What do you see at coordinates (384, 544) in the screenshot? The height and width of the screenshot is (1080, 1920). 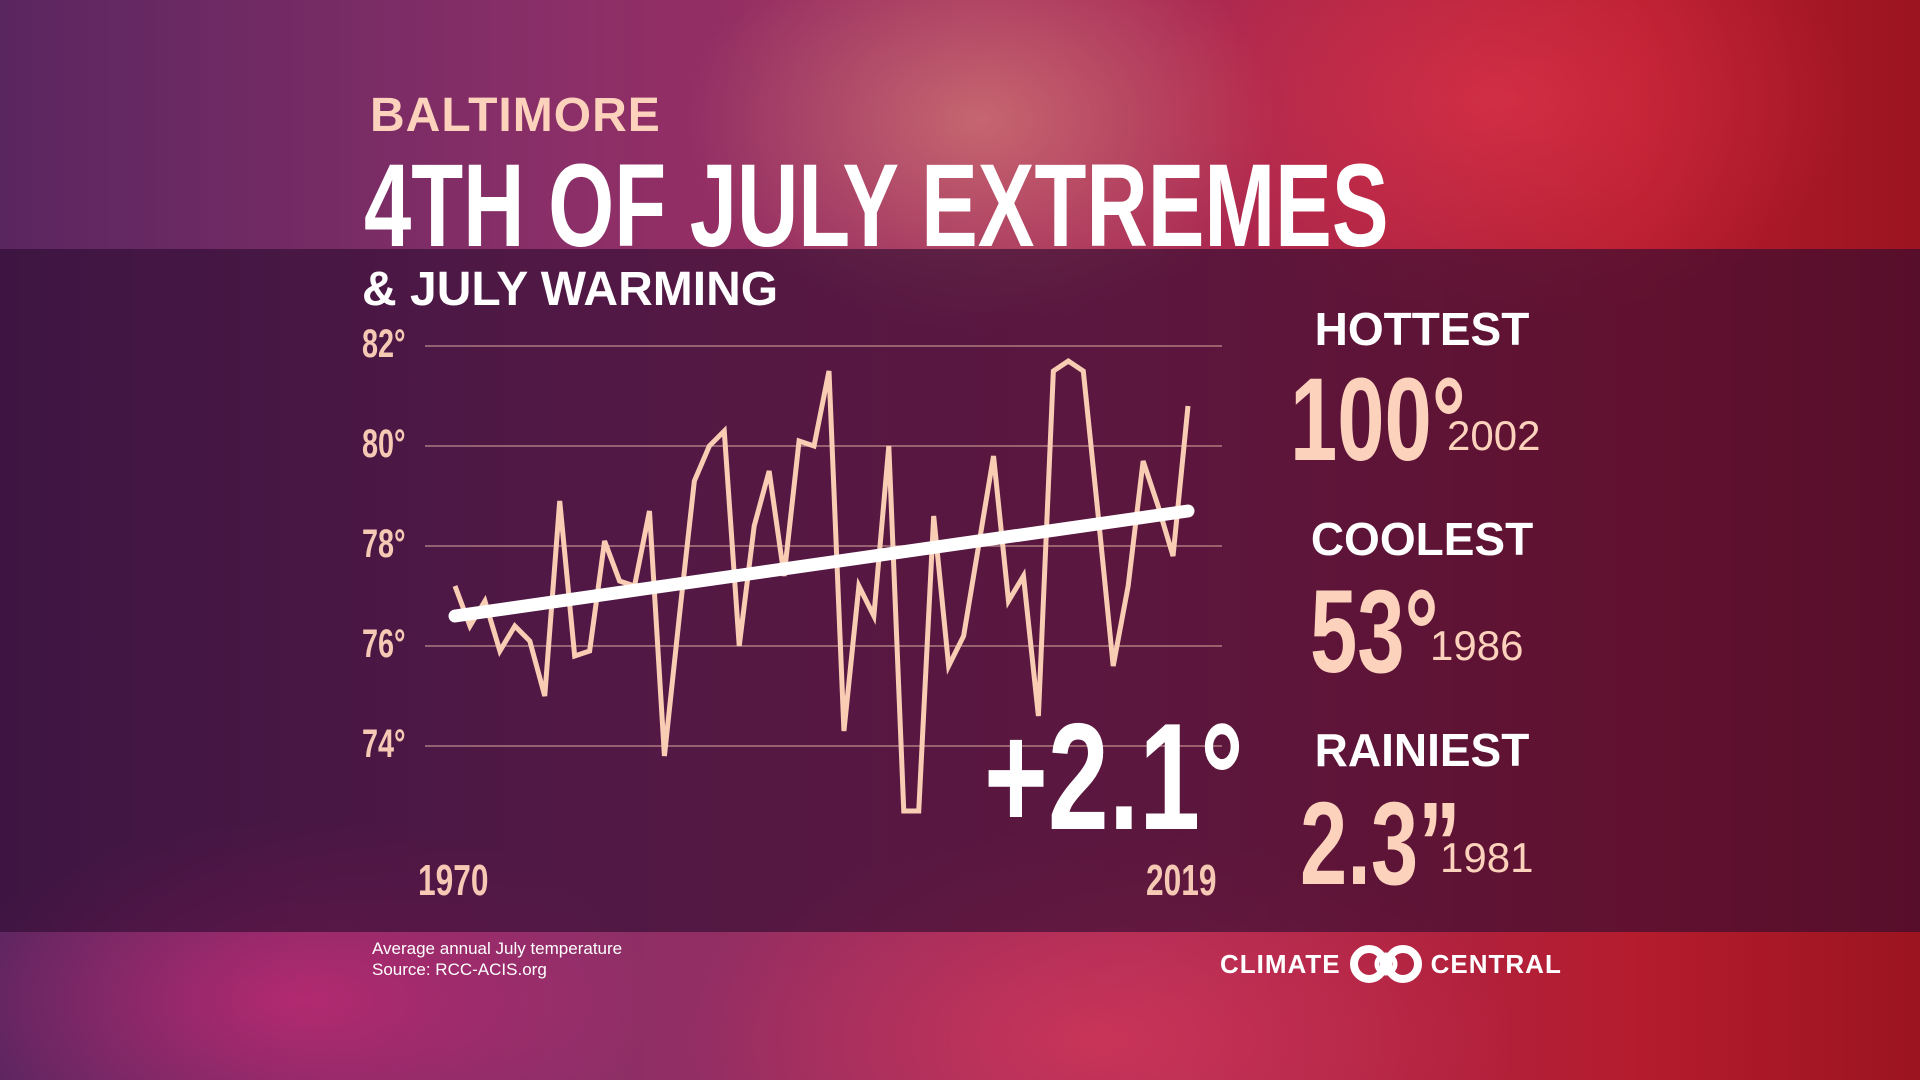 I see `y-tick-label: 78°` at bounding box center [384, 544].